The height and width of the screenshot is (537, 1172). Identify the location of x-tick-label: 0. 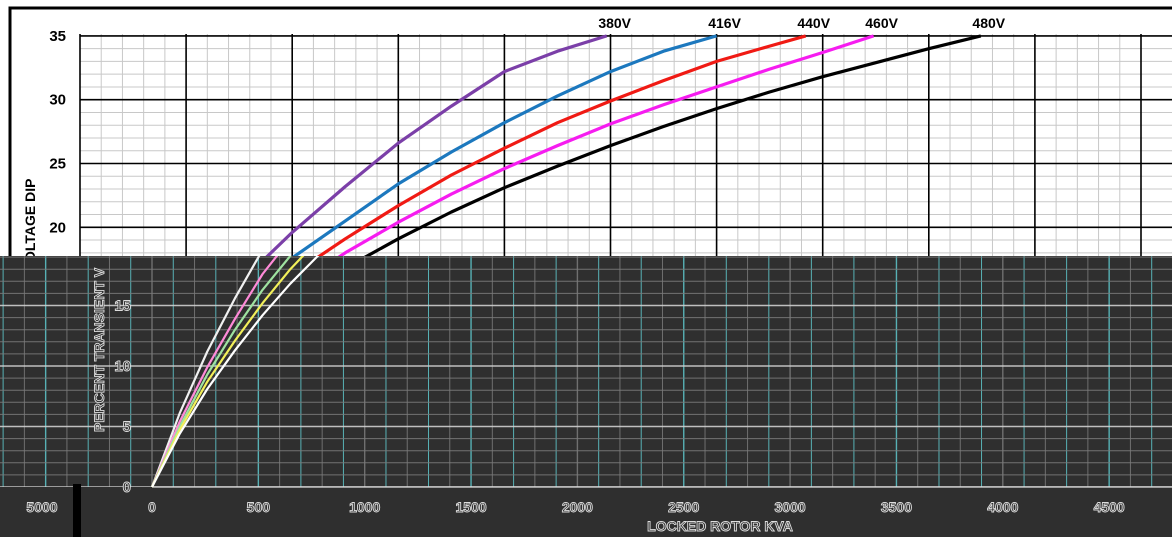
(152, 507).